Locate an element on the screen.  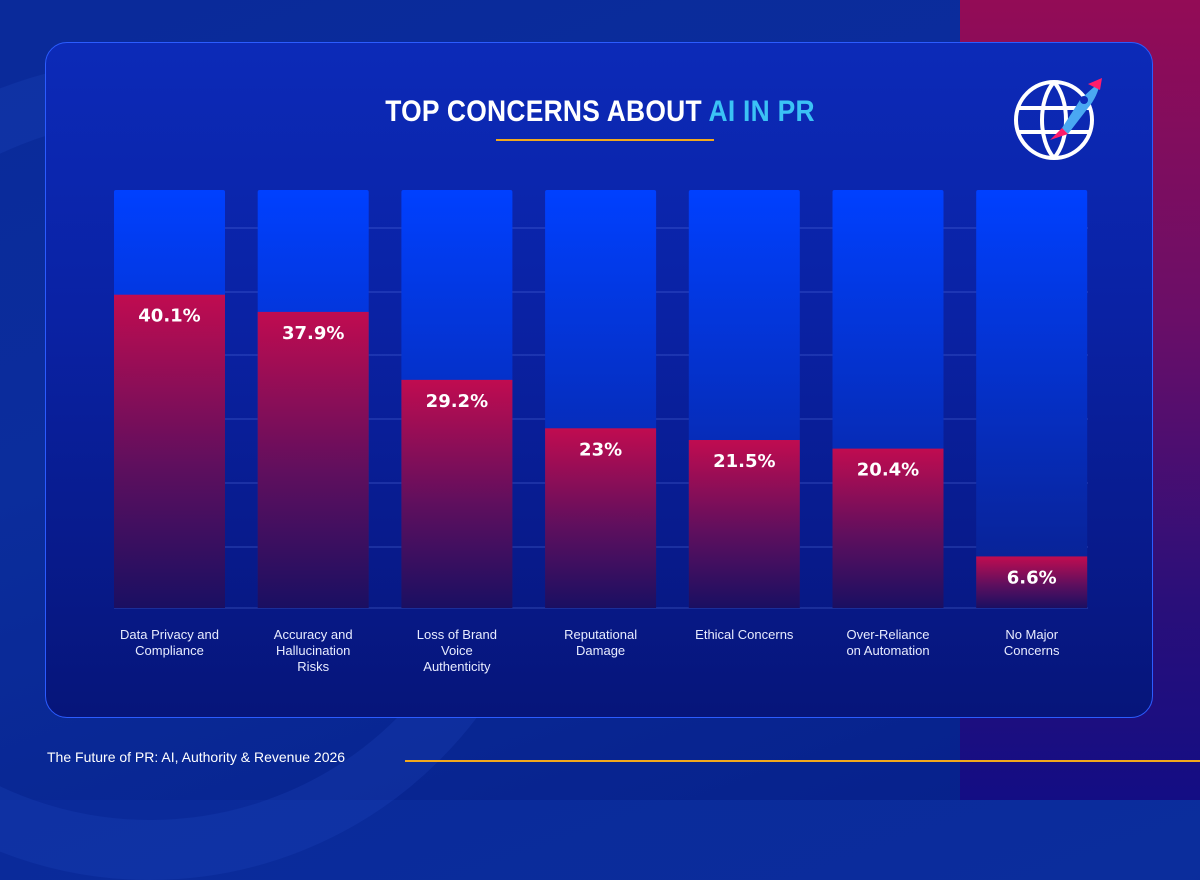
x-tick-label-line: Concerns is located at coordinates (1031, 650).